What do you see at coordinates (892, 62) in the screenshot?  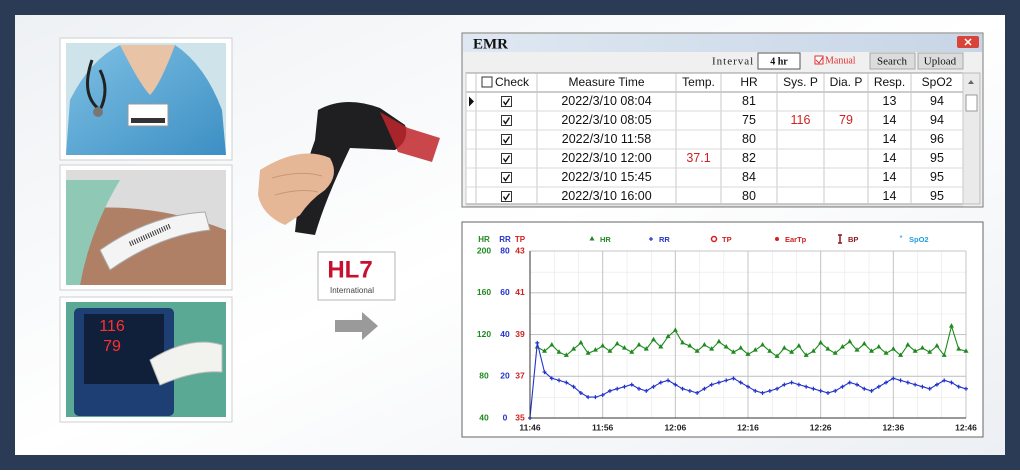 I see `search-button: Search` at bounding box center [892, 62].